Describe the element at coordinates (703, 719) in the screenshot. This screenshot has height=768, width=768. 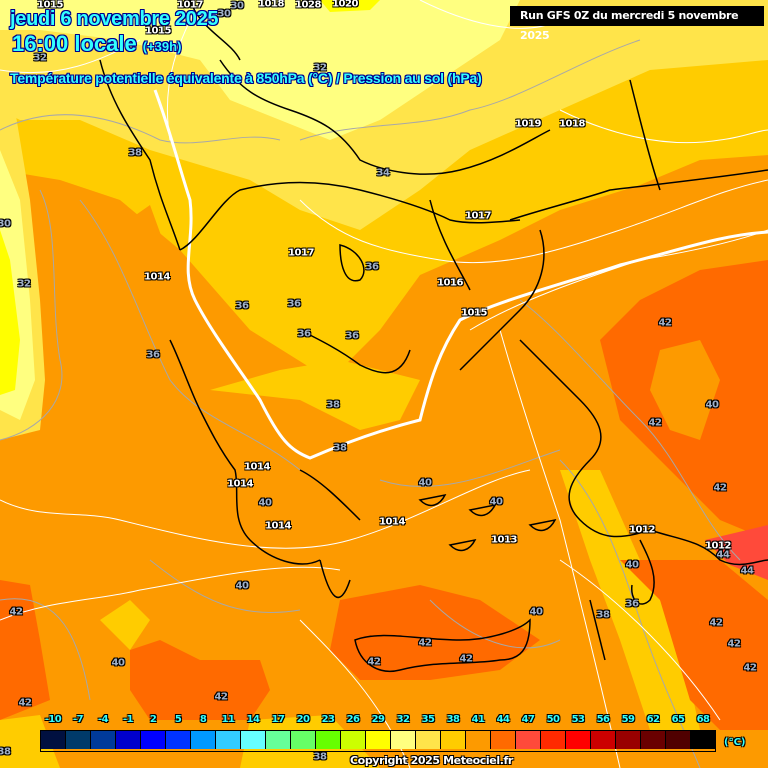
I see `legend-tick: 68` at that location.